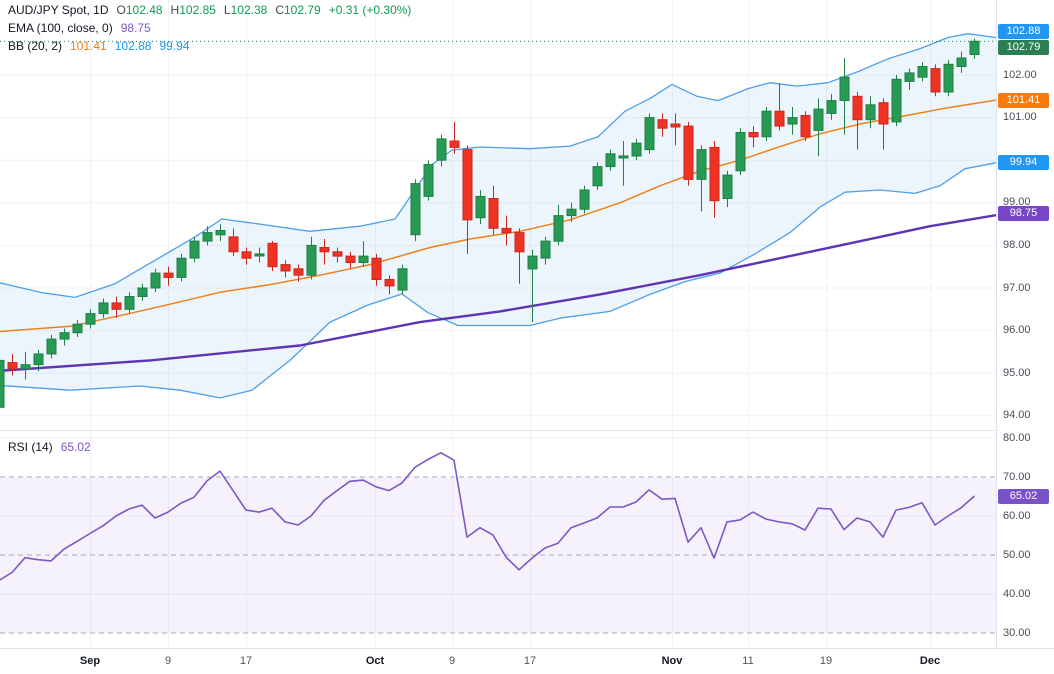 This screenshot has height=674, width=1054. Describe the element at coordinates (88, 46) in the screenshot. I see `bb-basis-value: 101.41` at that location.